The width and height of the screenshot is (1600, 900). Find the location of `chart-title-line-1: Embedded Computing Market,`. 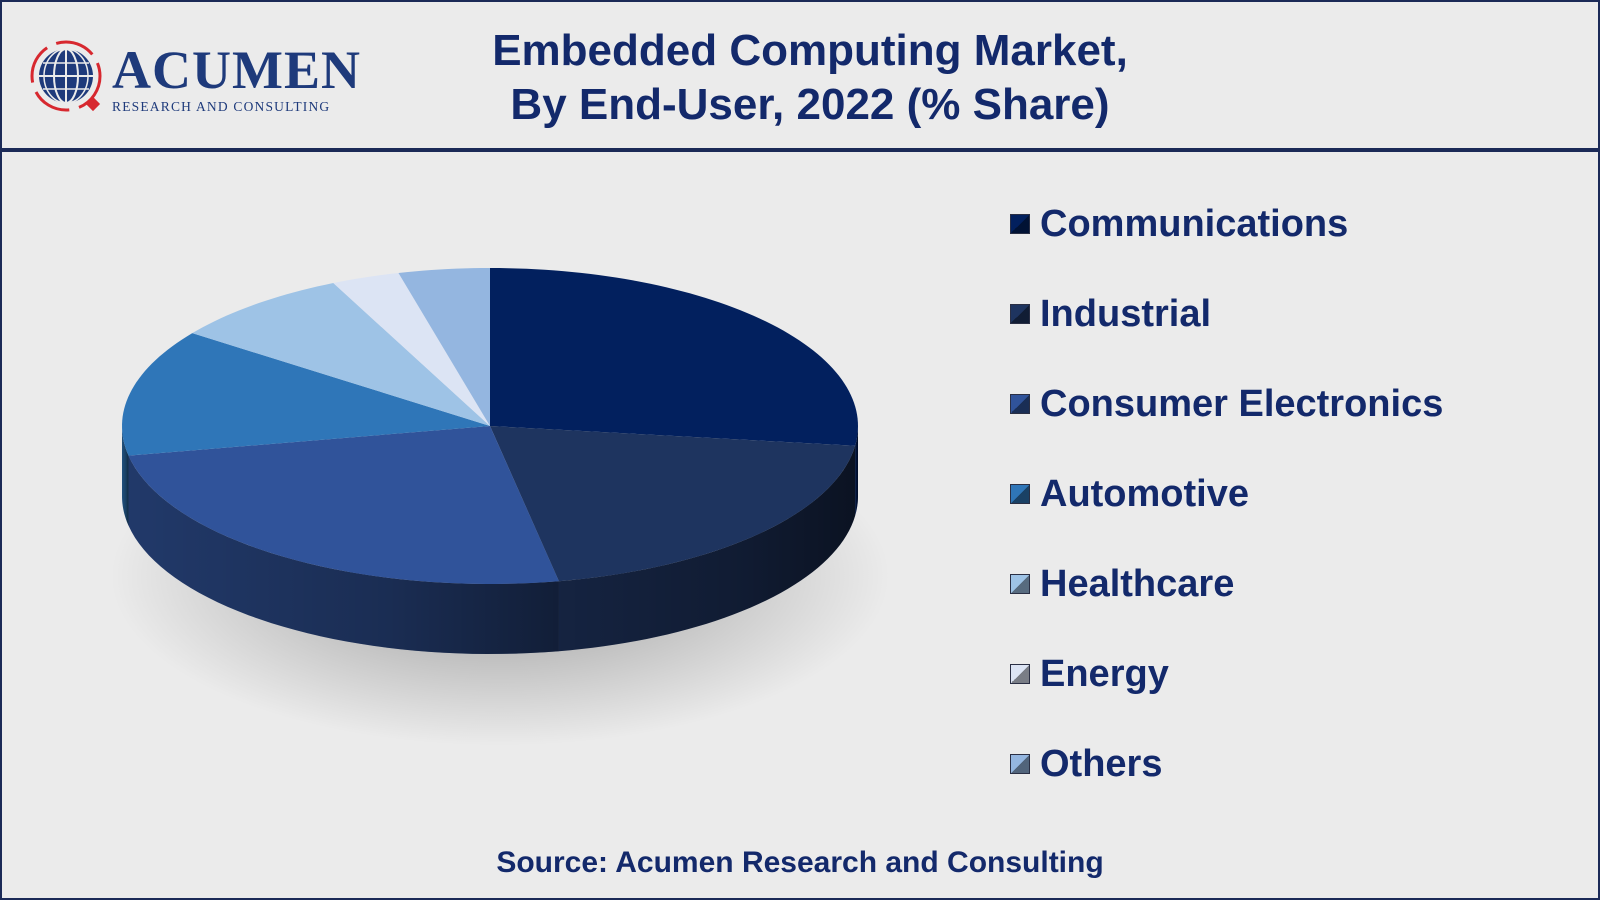

chart-title-line-1: Embedded Computing Market, is located at coordinates (810, 50).